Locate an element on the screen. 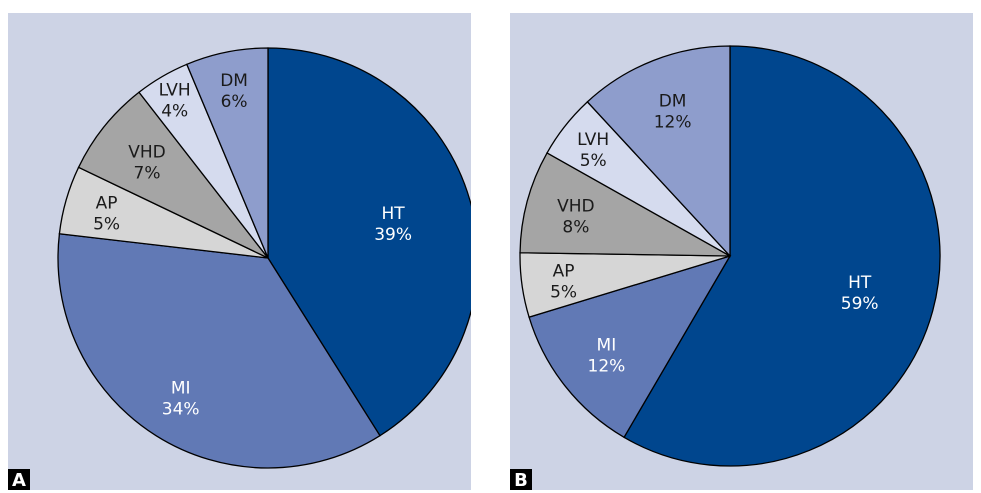 The height and width of the screenshot is (493, 981). slice-value-mi: 34% is located at coordinates (181, 410).